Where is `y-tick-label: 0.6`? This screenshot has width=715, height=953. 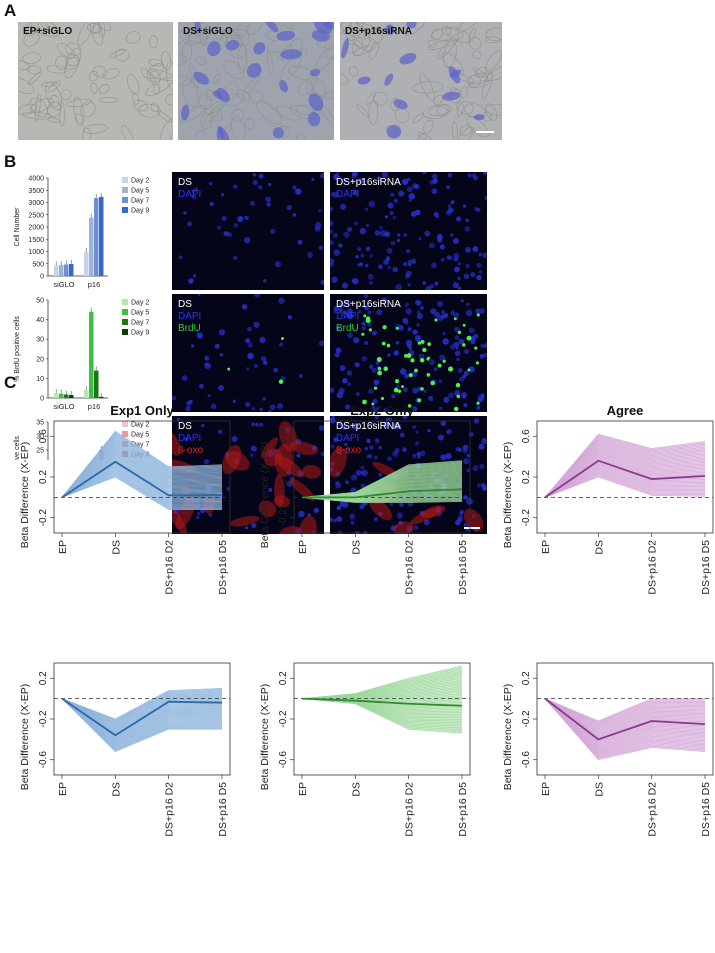
y-tick-label: 0.6 is located at coordinates (283, 436).